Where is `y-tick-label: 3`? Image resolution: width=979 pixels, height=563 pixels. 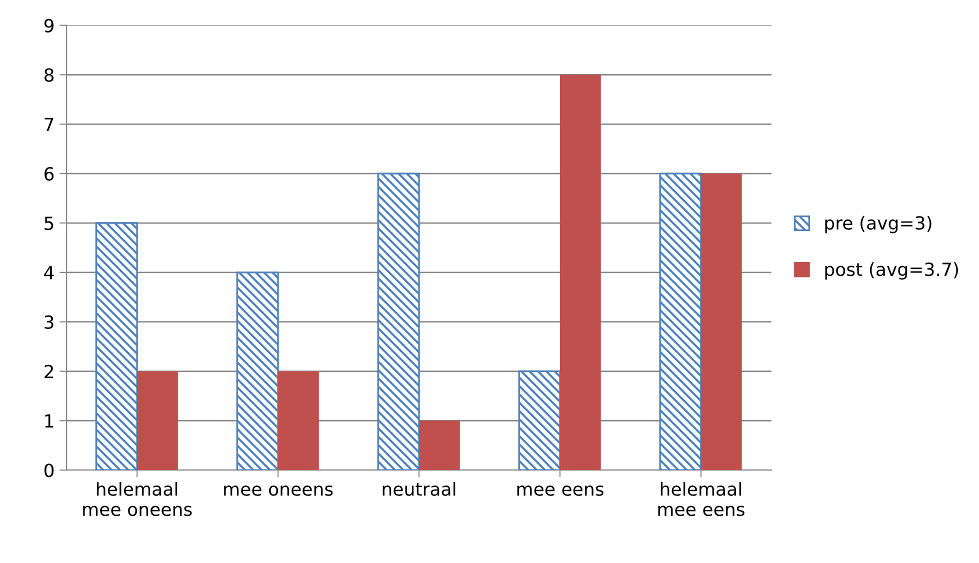
y-tick-label: 3 is located at coordinates (49, 322).